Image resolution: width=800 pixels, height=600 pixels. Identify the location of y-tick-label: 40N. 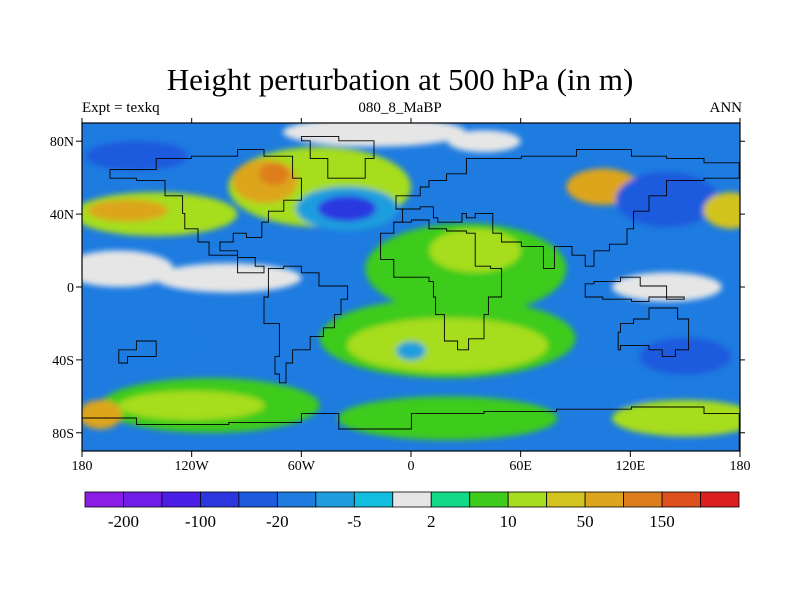
(62, 215).